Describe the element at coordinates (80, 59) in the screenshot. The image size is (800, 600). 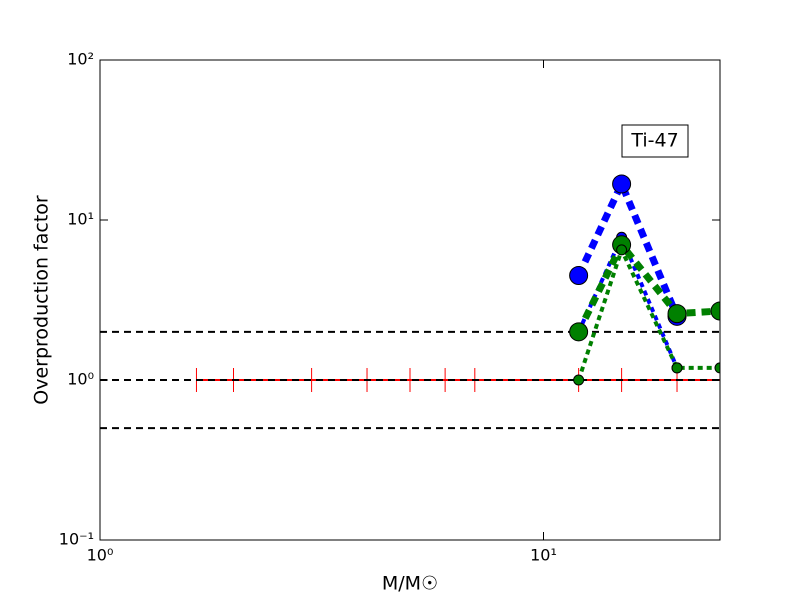
I see `y-tick-label: 10²` at that location.